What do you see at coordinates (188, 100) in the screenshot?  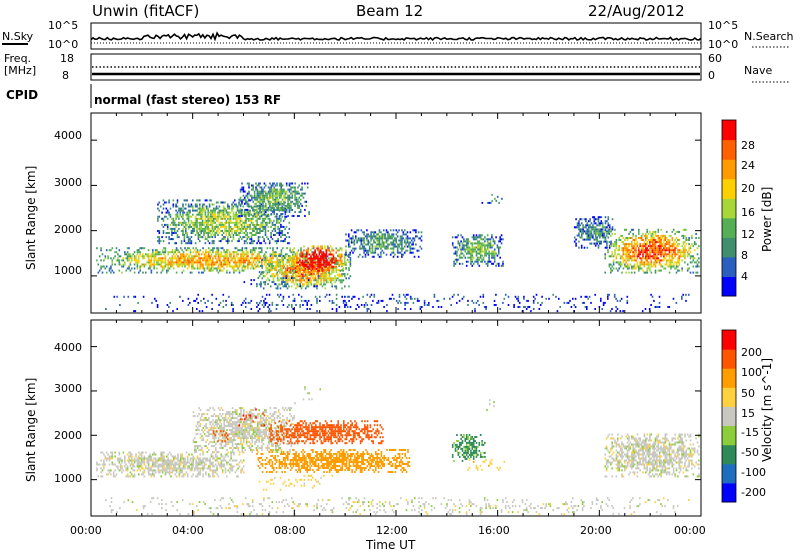 I see `cpid-value: normal (fast stereo) 153 RF` at bounding box center [188, 100].